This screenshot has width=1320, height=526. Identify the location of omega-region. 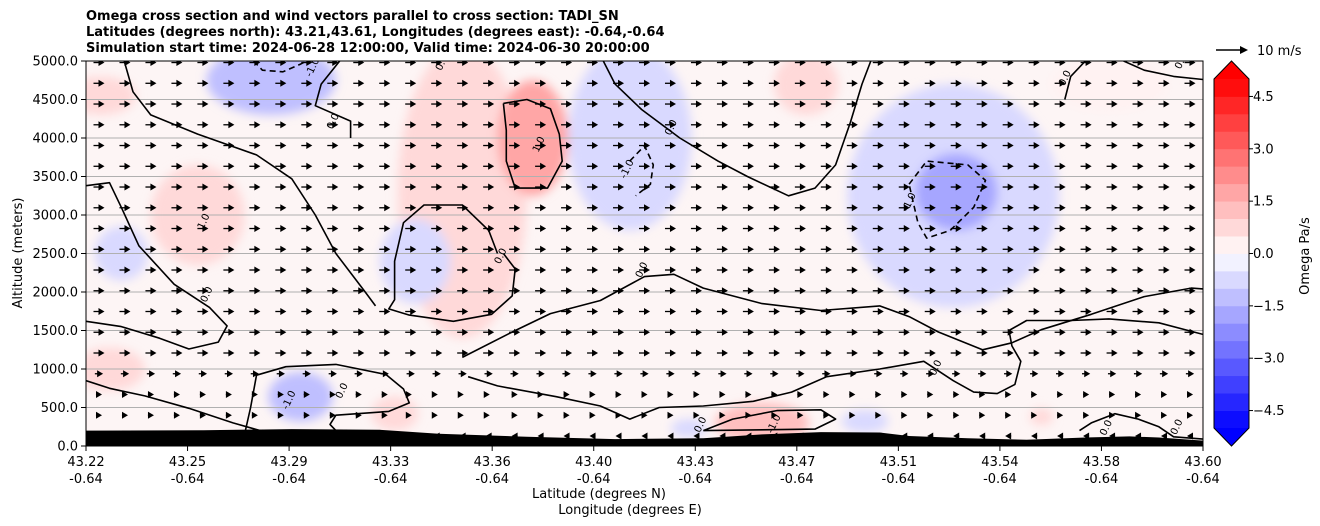
(395, 413).